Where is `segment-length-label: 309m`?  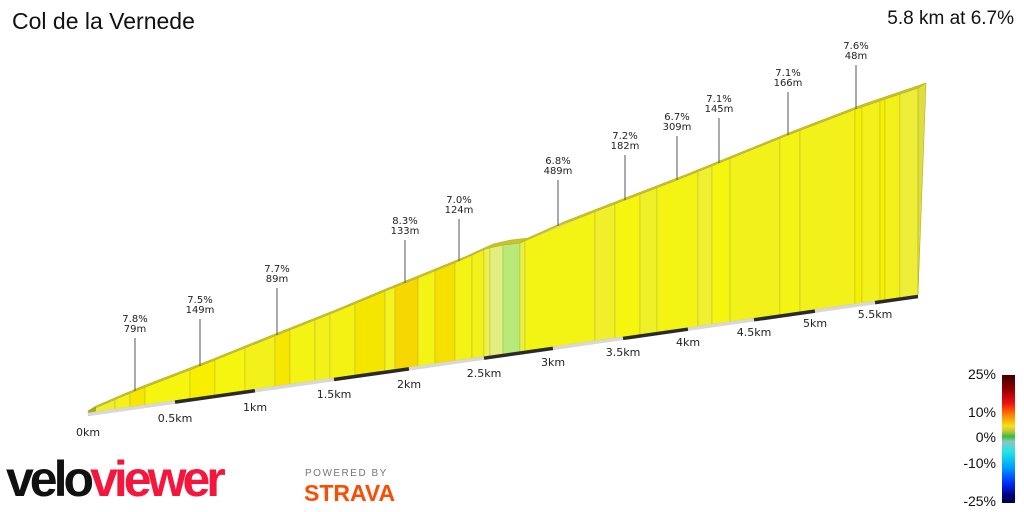
segment-length-label: 309m is located at coordinates (677, 127).